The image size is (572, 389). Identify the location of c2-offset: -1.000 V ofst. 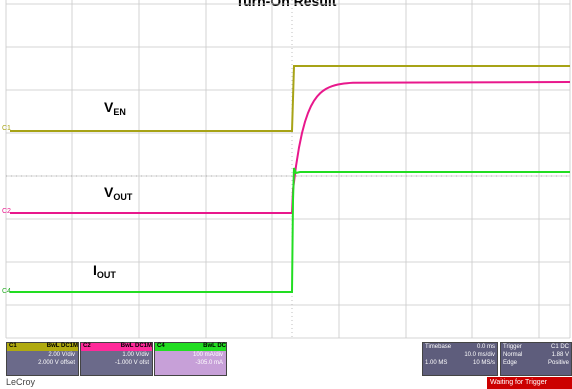
(131, 363).